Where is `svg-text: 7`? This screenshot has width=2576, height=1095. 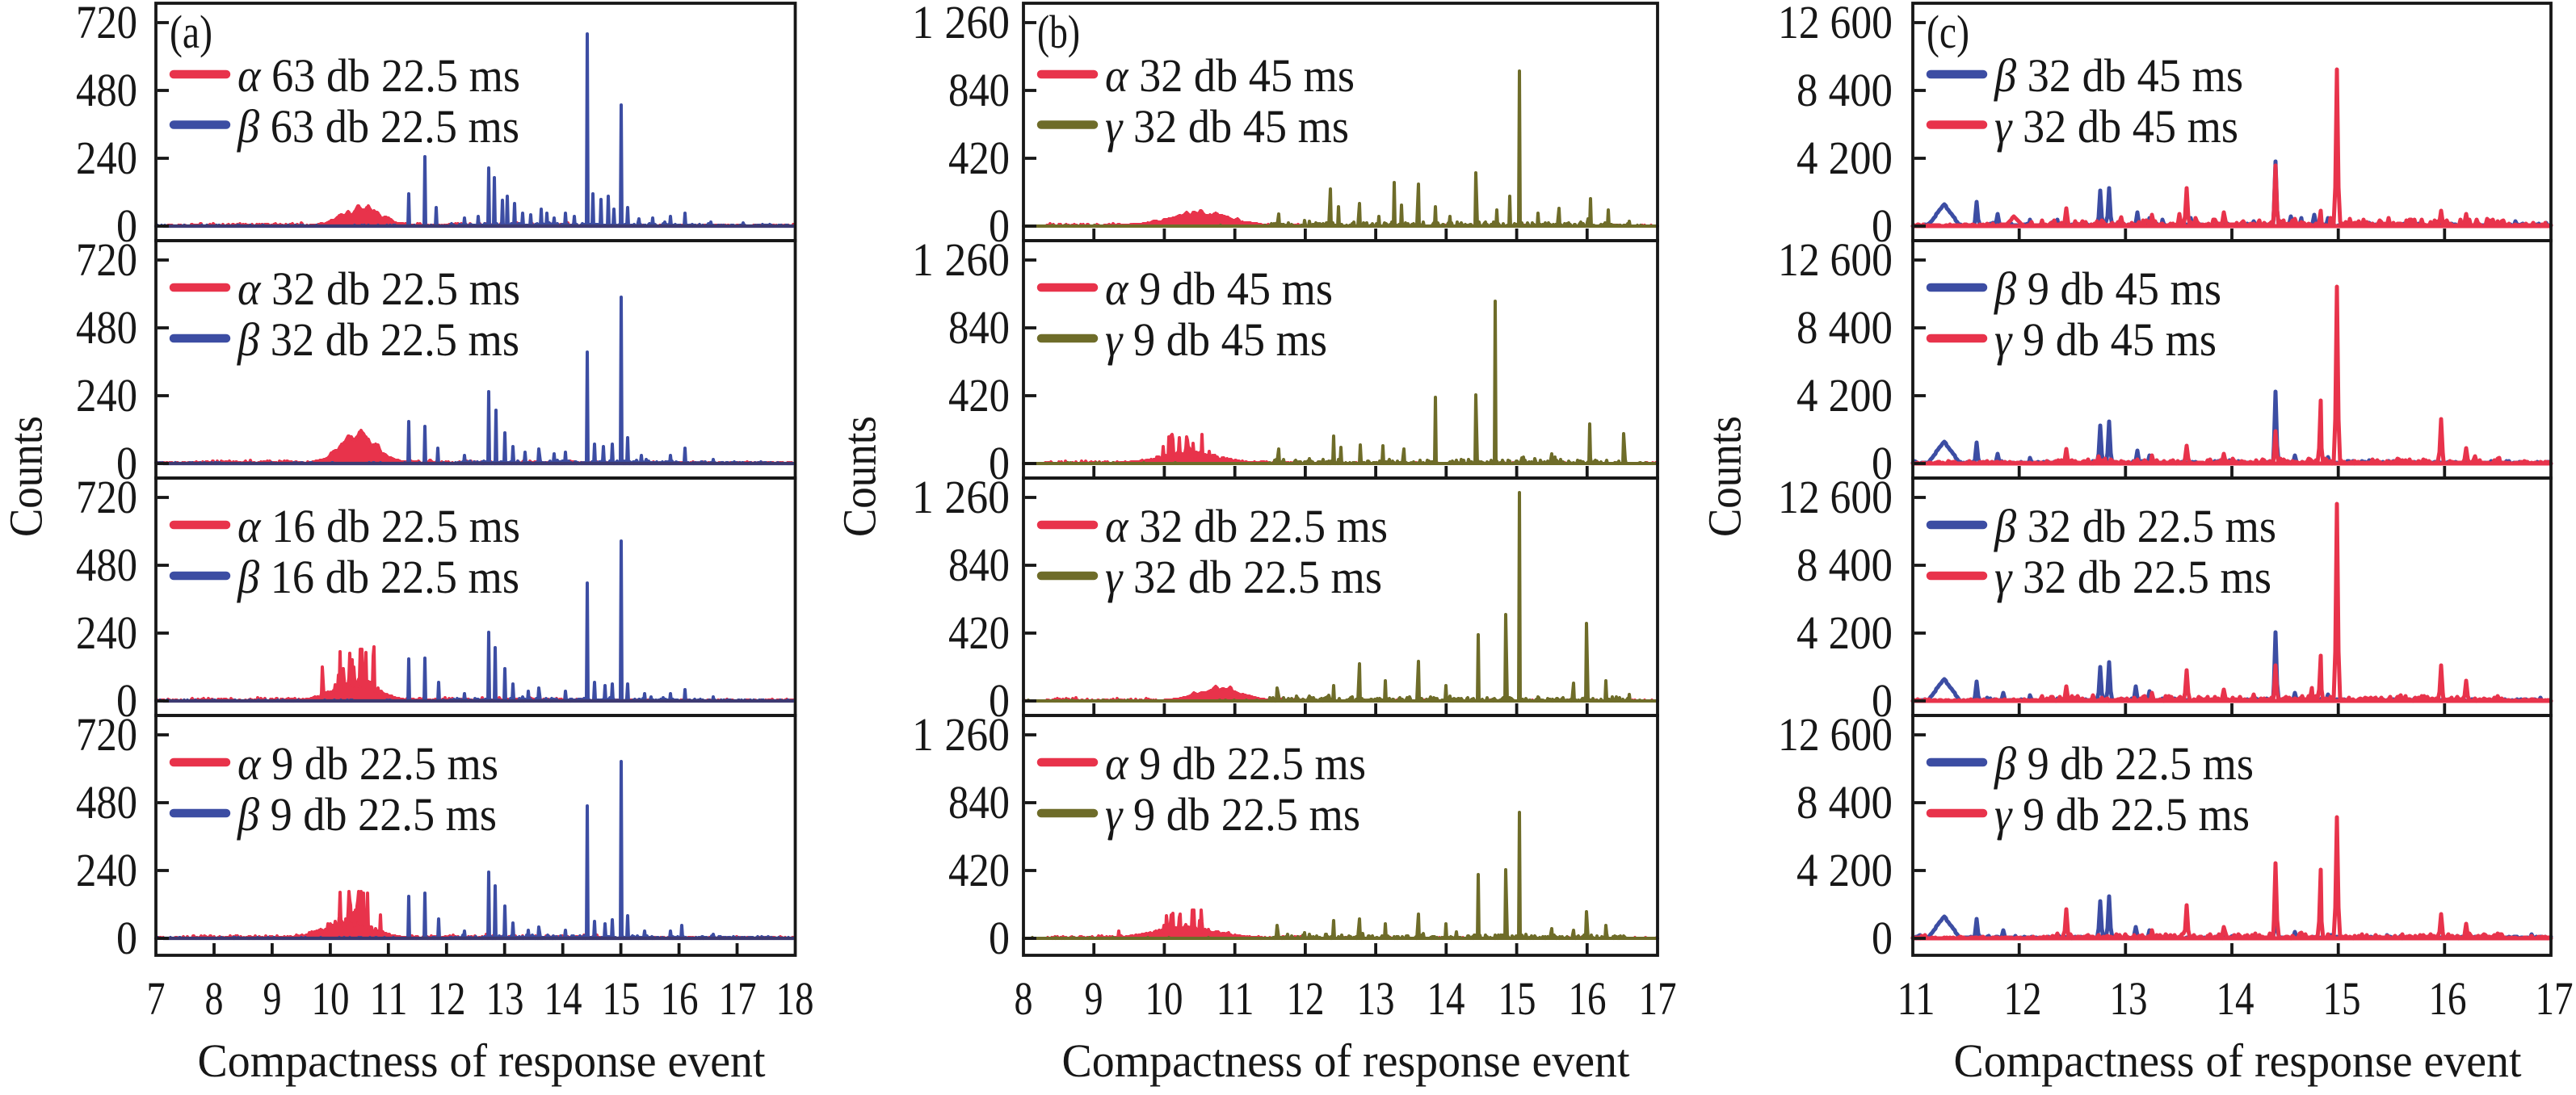 svg-text: 7 is located at coordinates (156, 998).